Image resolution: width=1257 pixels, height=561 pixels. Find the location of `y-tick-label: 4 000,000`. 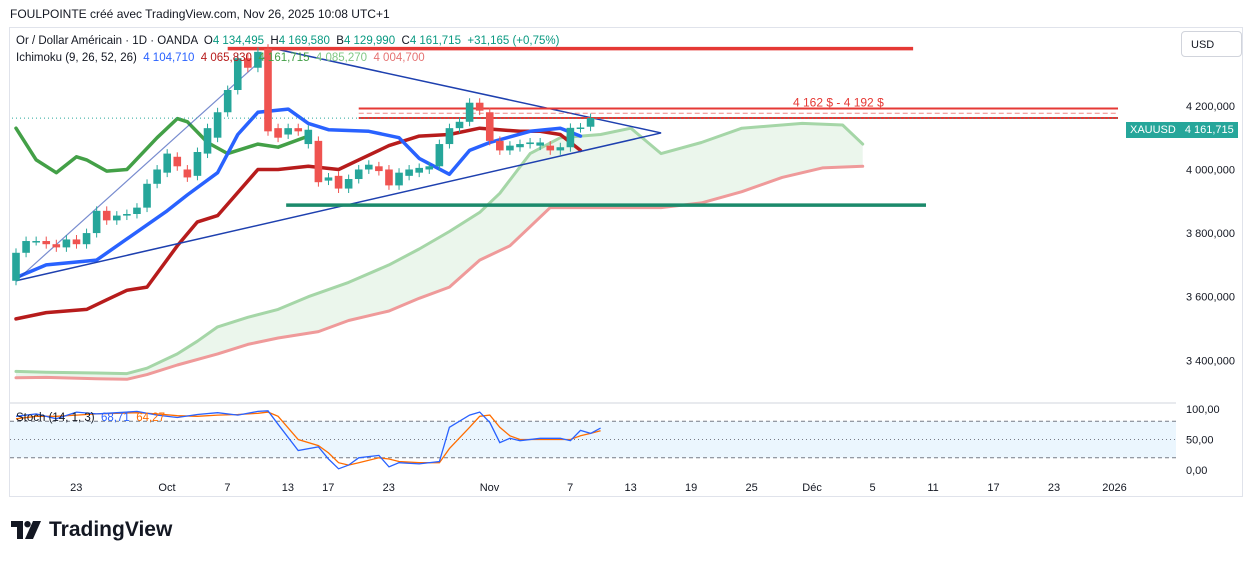

y-tick-label: 4 000,000 is located at coordinates (1210, 170).